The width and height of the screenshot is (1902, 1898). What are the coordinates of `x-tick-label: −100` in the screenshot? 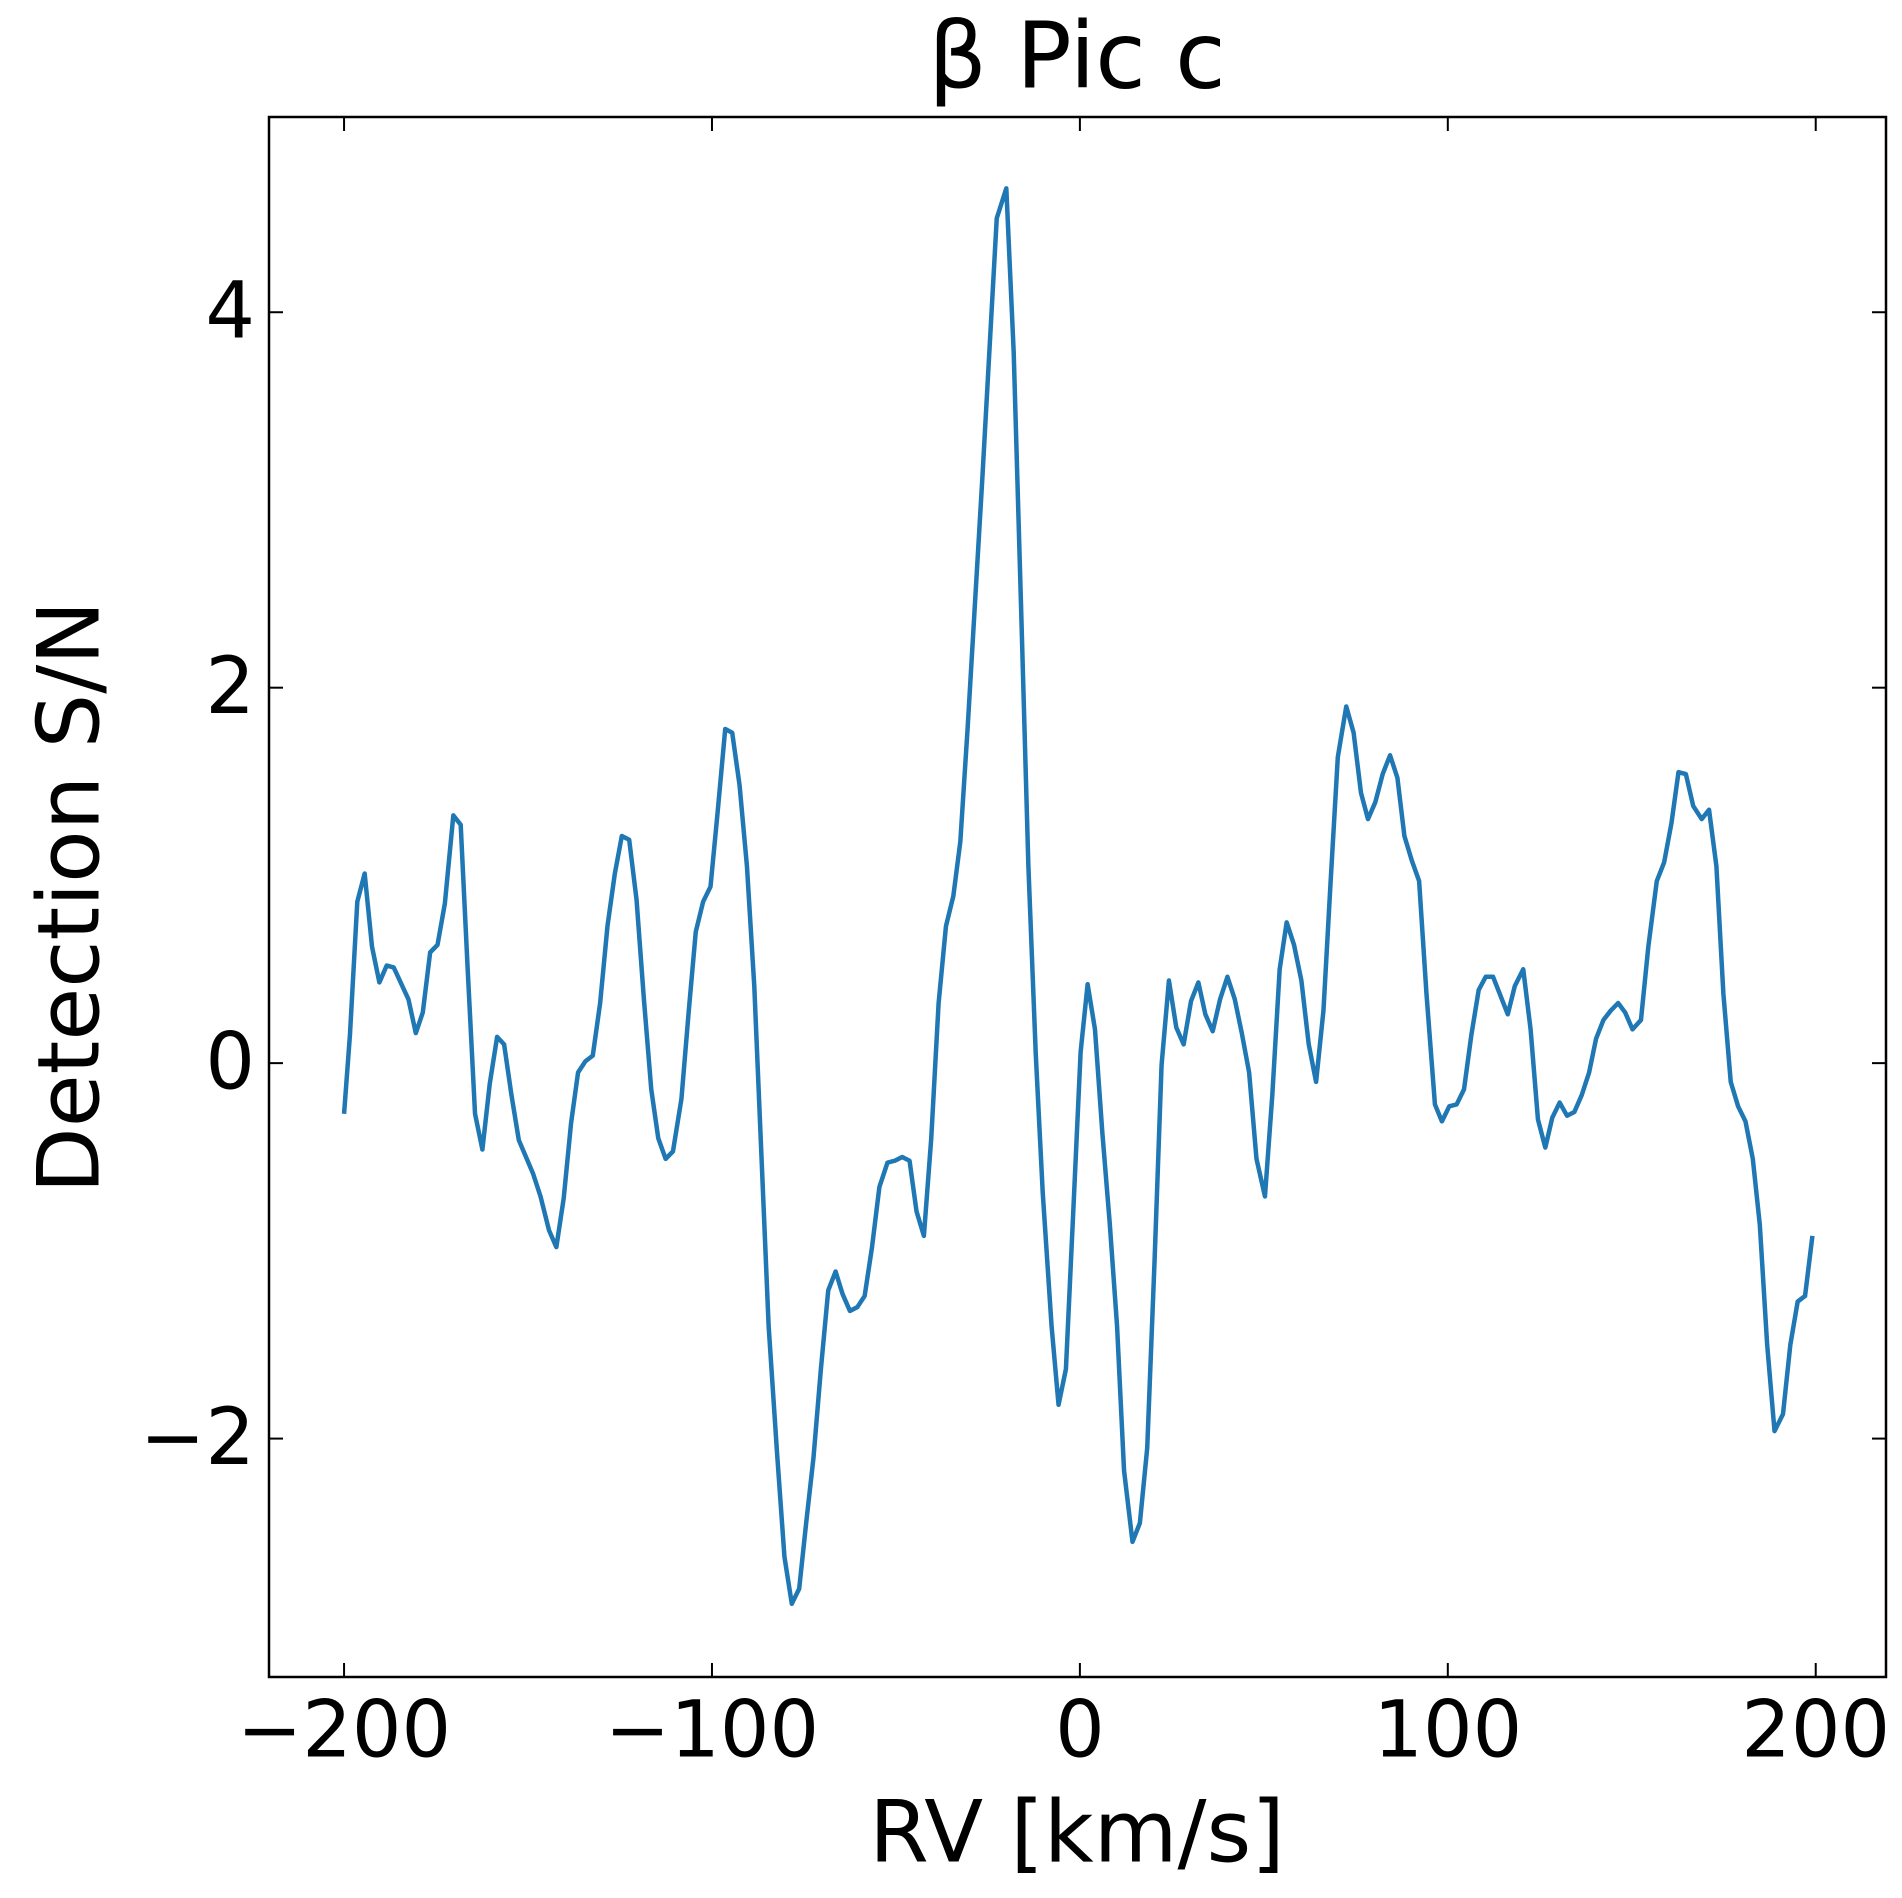 It's located at (712, 1730).